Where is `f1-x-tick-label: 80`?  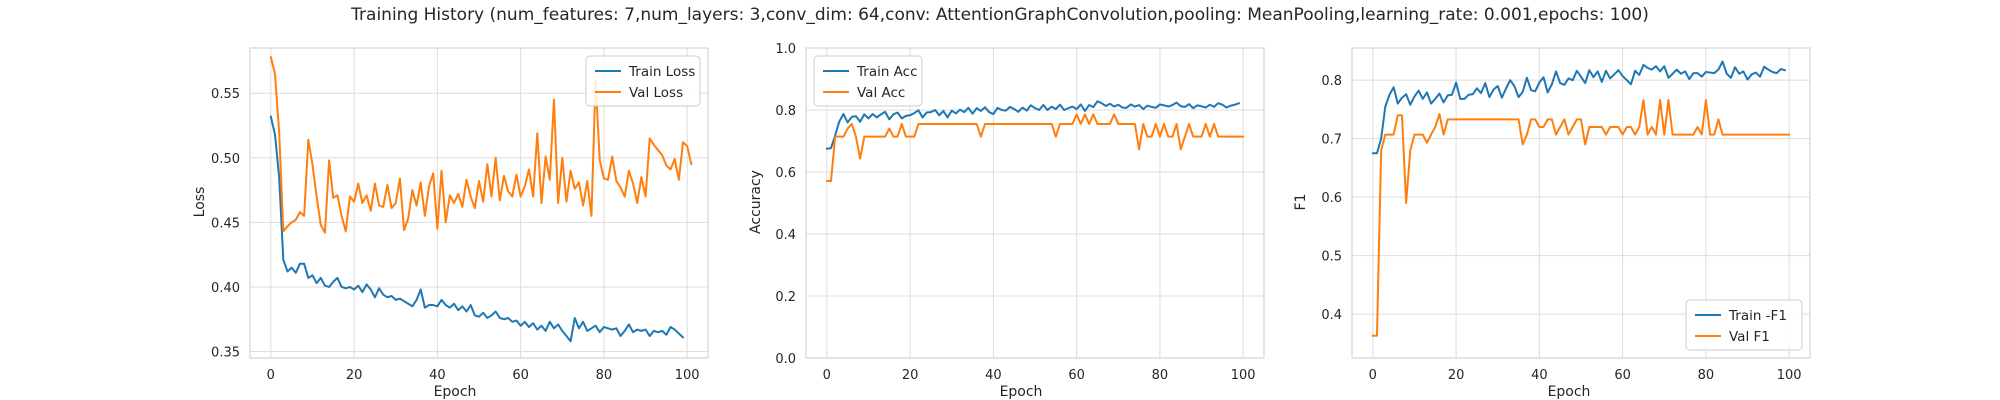
f1-x-tick-label: 80 is located at coordinates (1706, 375).